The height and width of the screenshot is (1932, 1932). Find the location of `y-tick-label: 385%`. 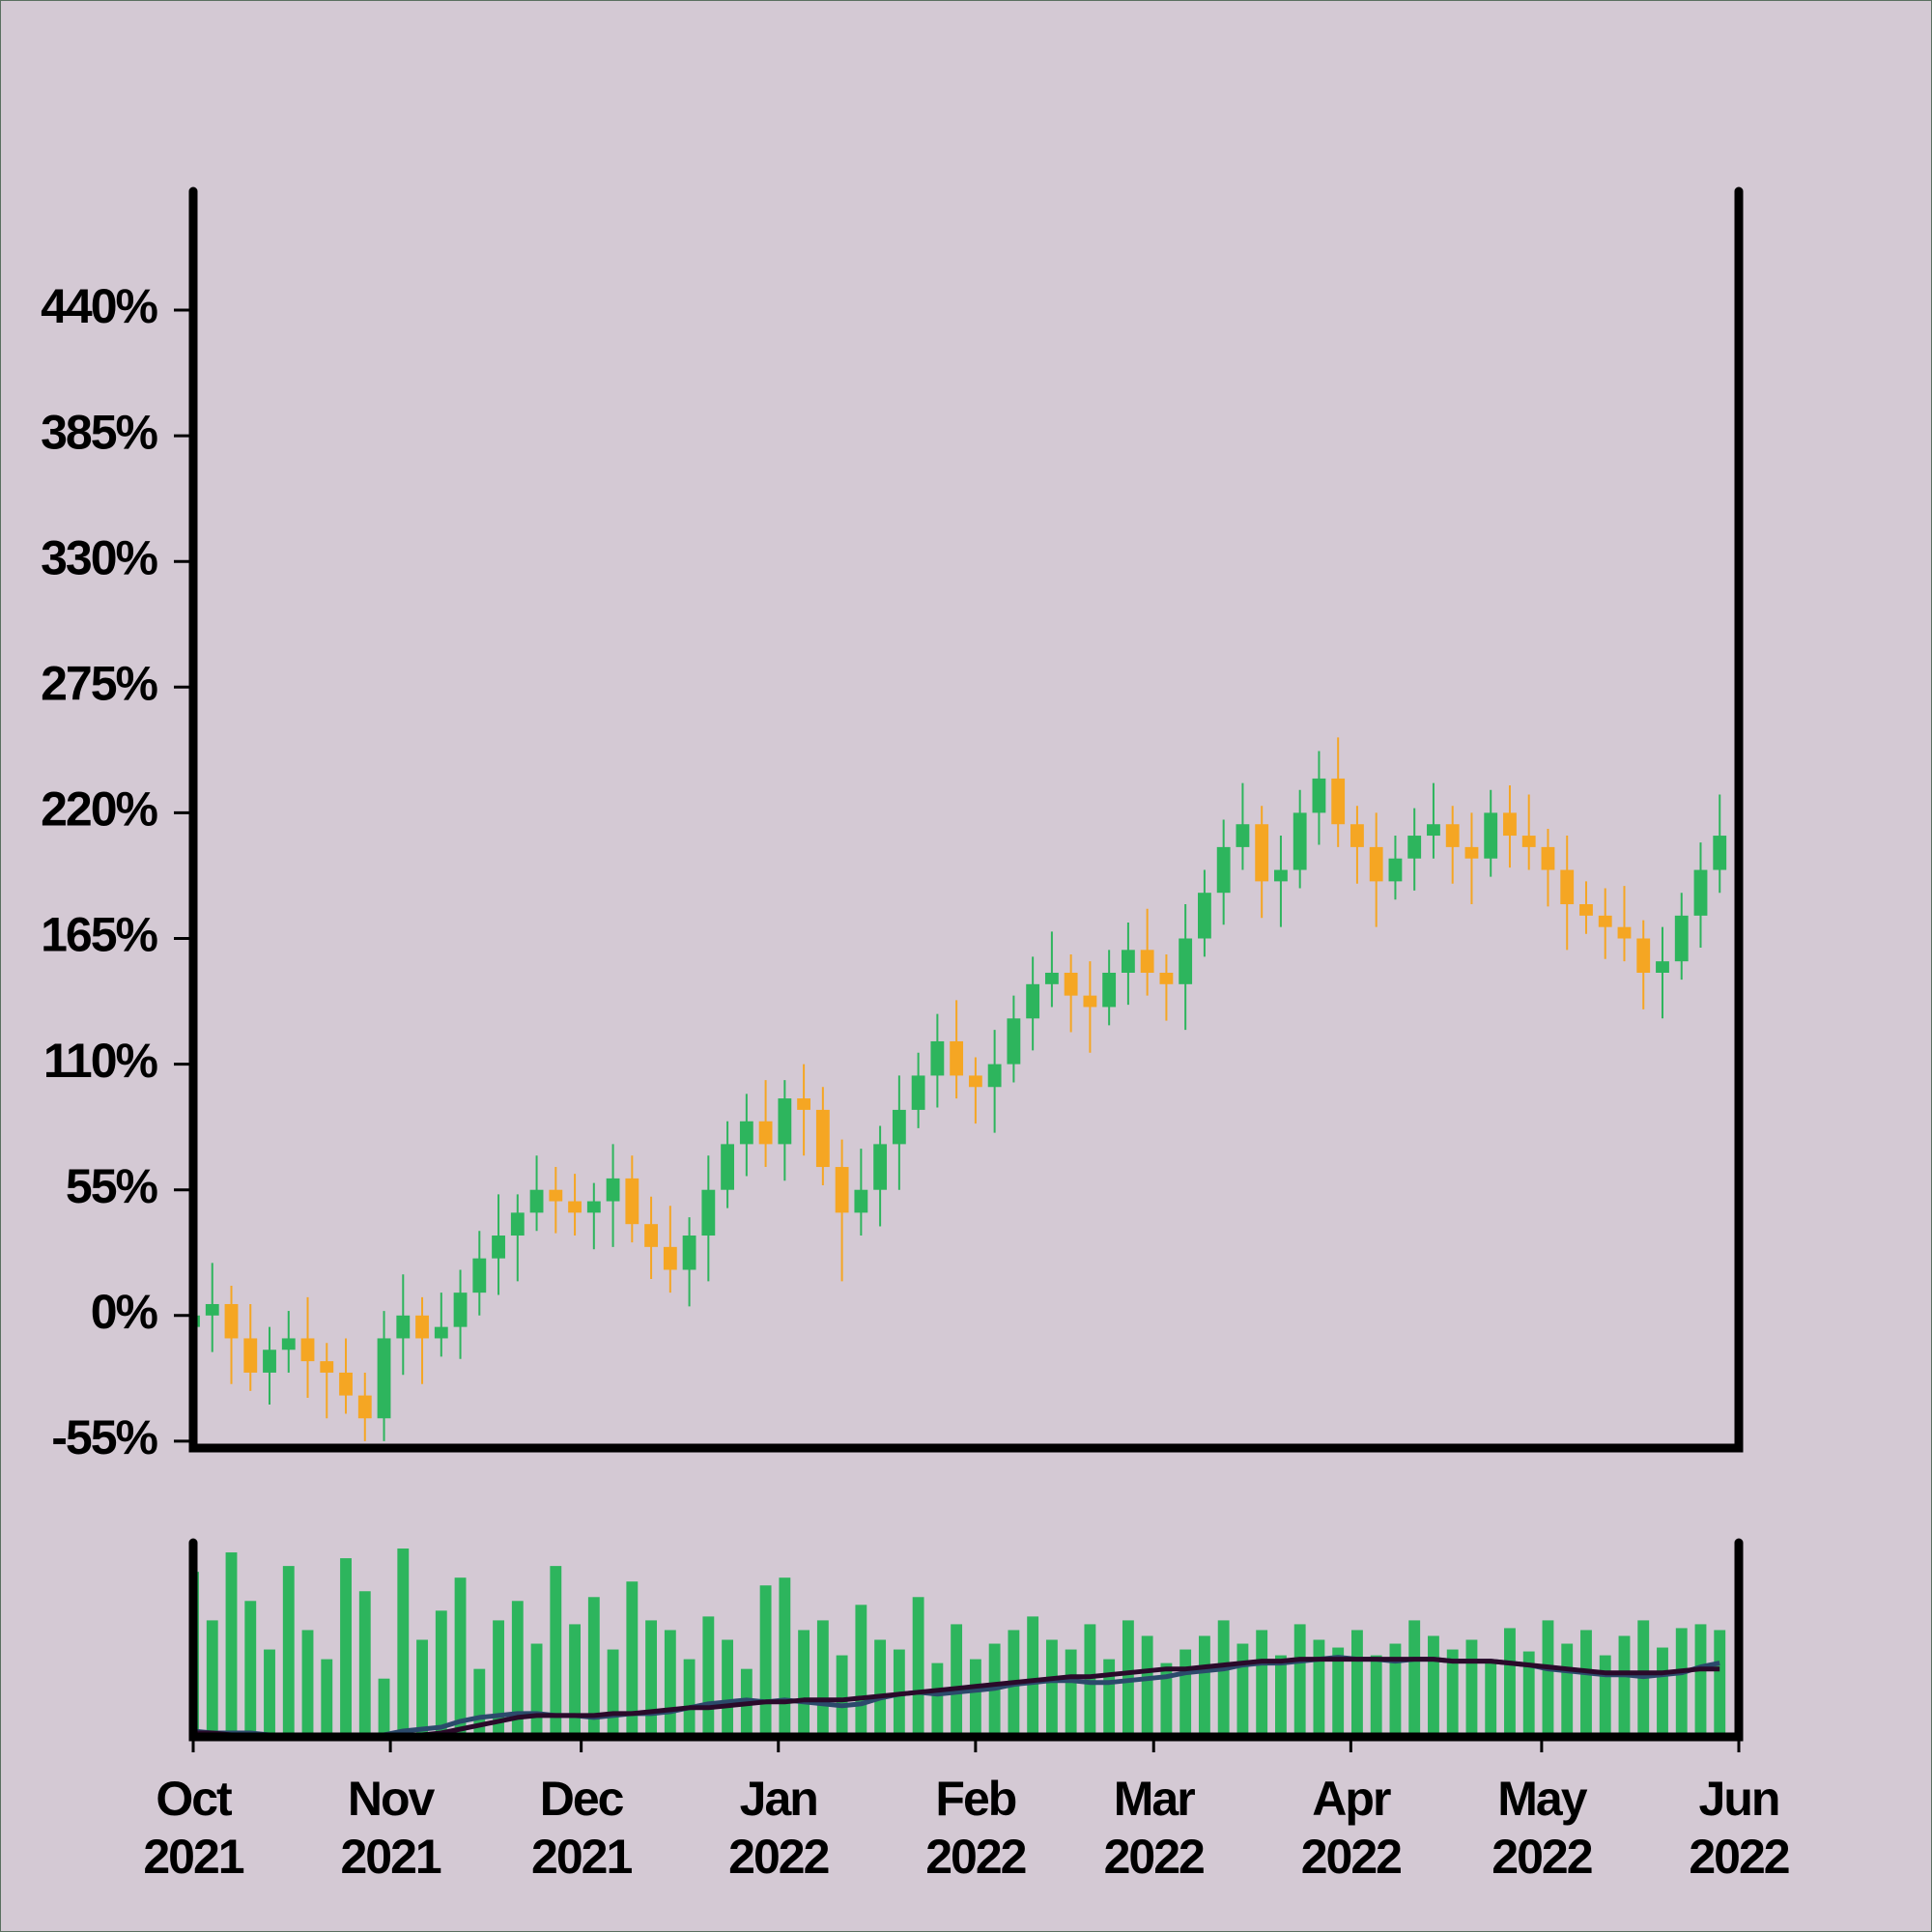

y-tick-label: 385% is located at coordinates (99, 432).